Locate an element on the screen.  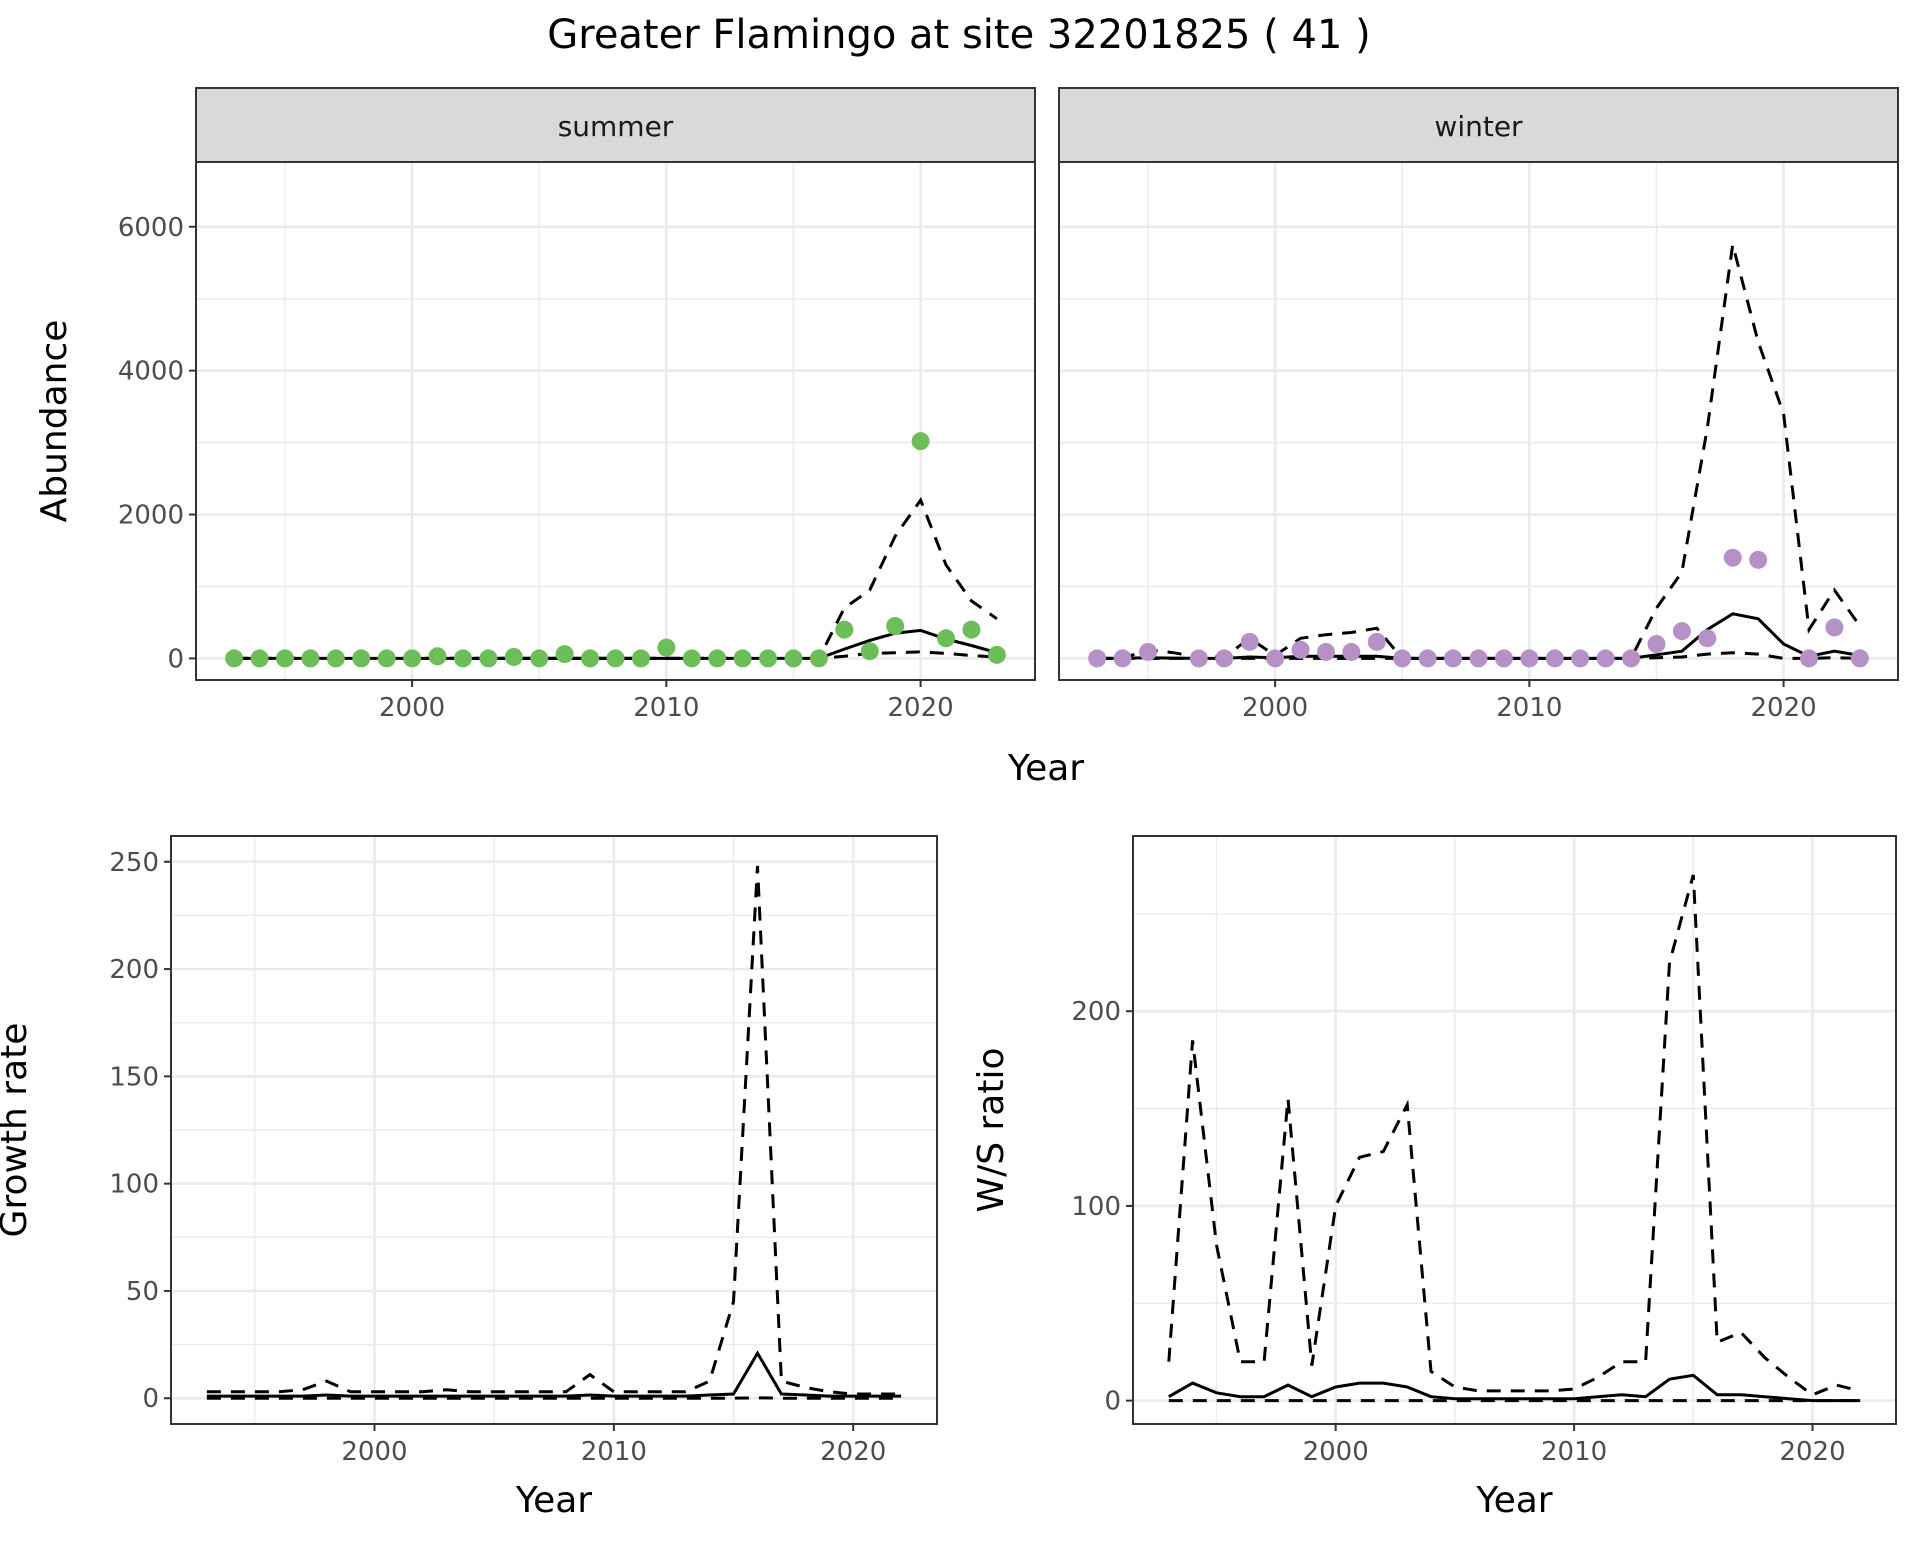
facet-label: winter is located at coordinates (1478, 126).